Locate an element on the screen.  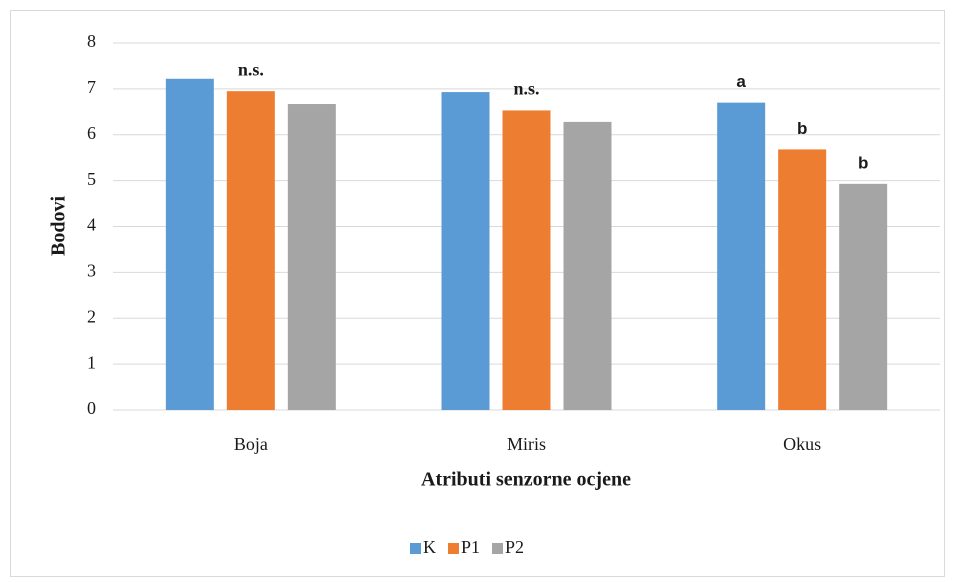
y-tick-label: 3 is located at coordinates (91, 271).